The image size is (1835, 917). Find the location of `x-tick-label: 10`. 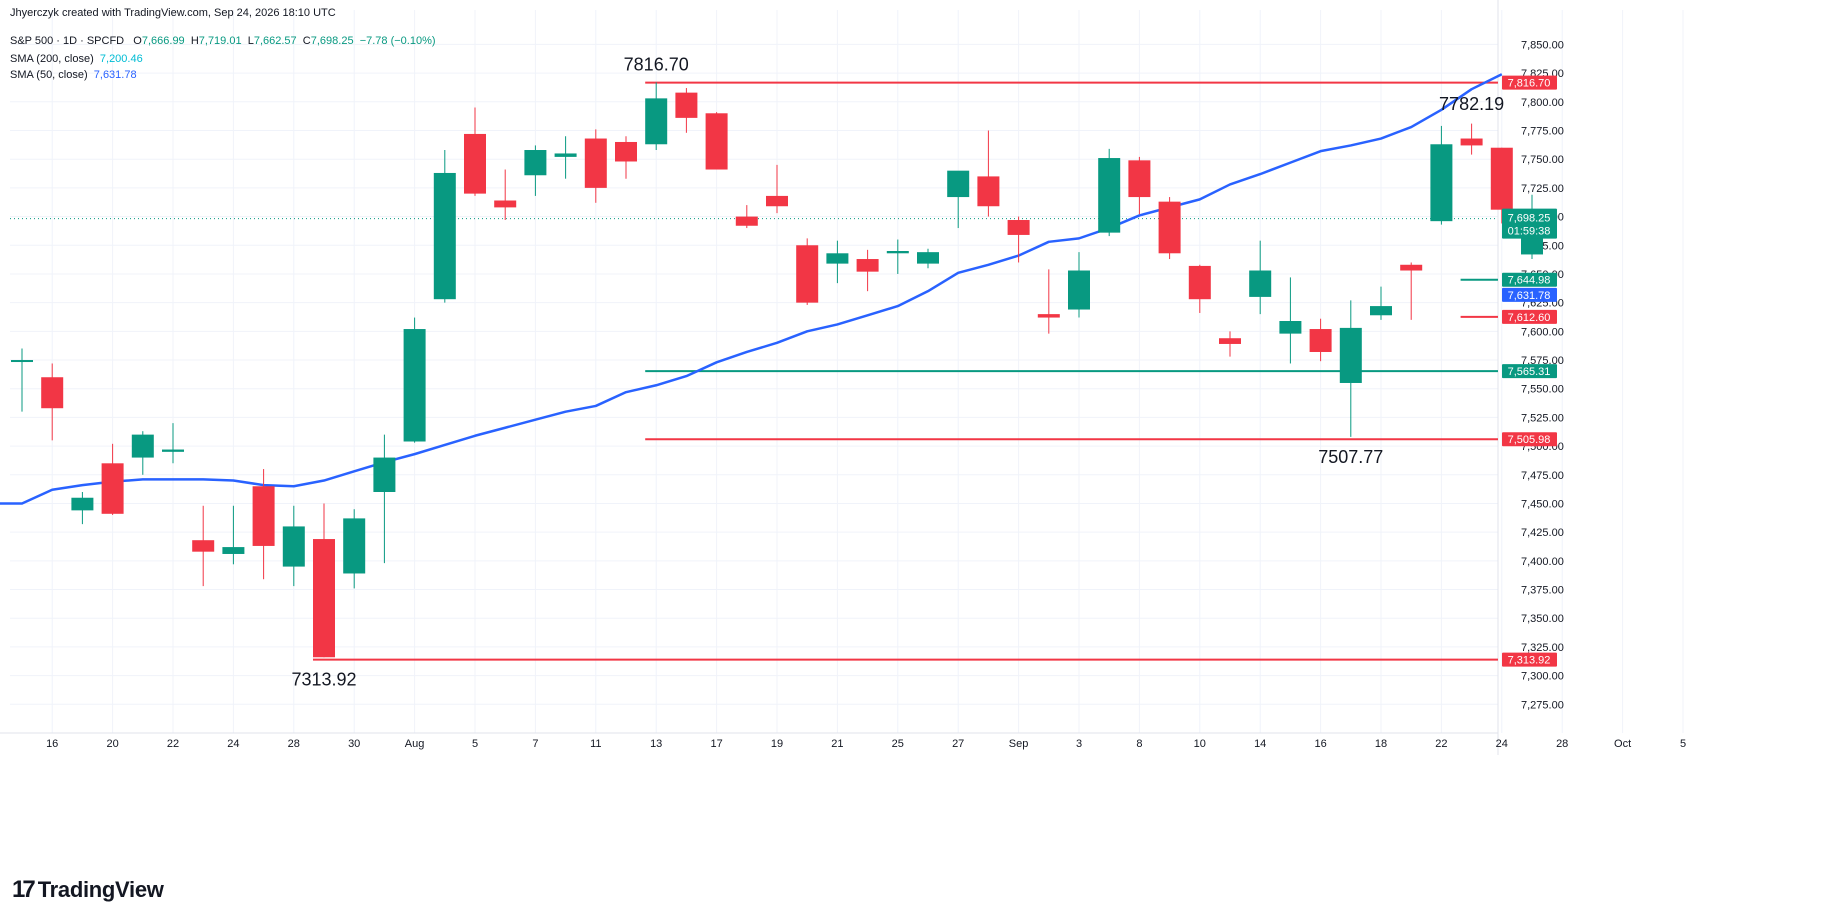

x-tick-label: 10 is located at coordinates (1200, 744).